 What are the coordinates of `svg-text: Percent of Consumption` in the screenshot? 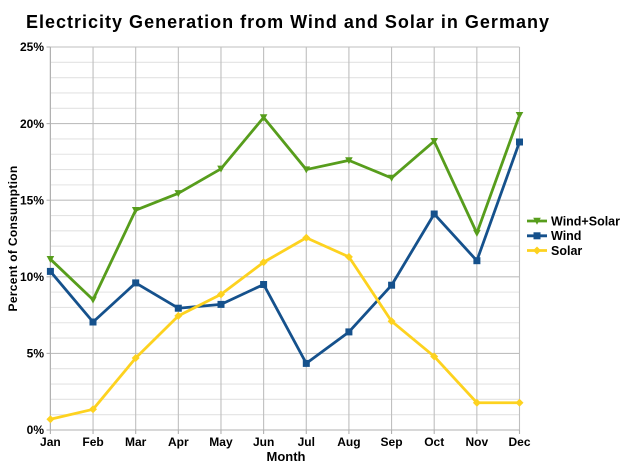 It's located at (13, 239).